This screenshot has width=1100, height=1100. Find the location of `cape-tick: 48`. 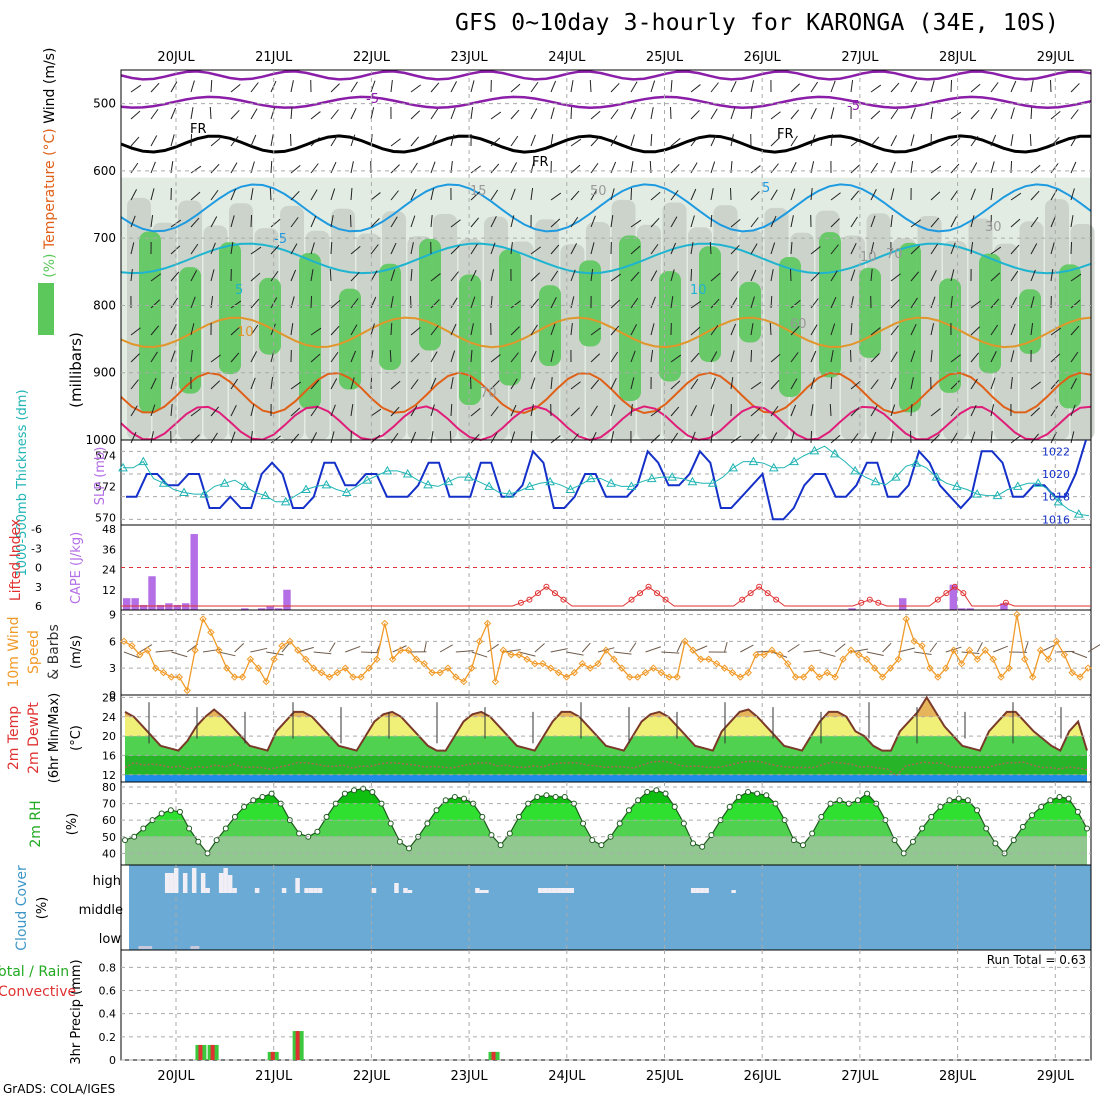

cape-tick: 48 is located at coordinates (109, 529).